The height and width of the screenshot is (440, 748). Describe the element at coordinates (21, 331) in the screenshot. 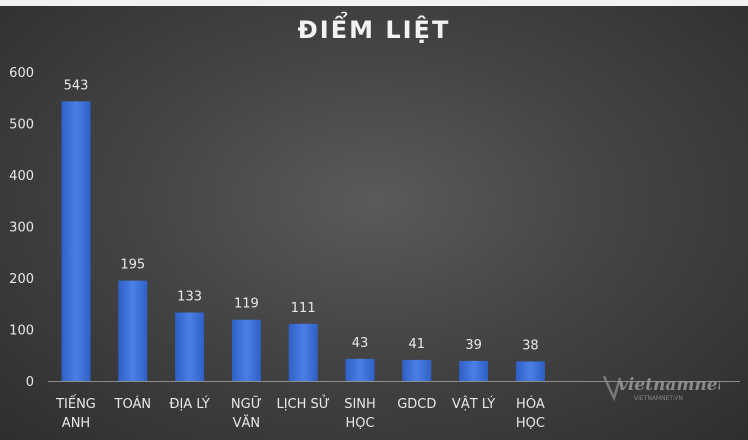

I see `y-tick-label: 100` at that location.